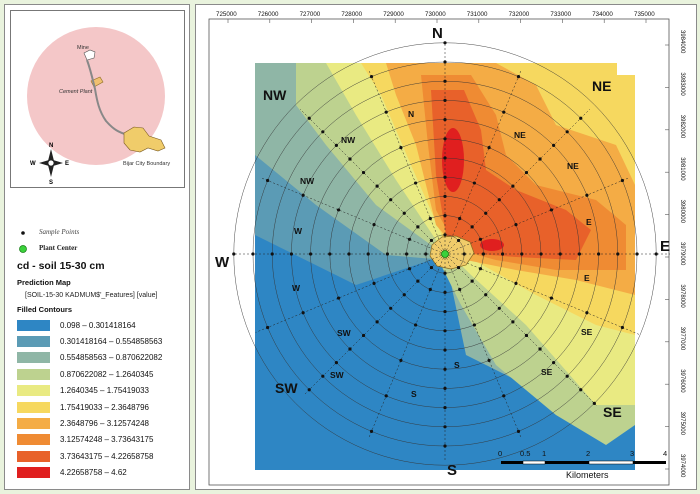  What do you see at coordinates (275, 95) in the screenshot?
I see `northwest-label: NW` at bounding box center [275, 95].